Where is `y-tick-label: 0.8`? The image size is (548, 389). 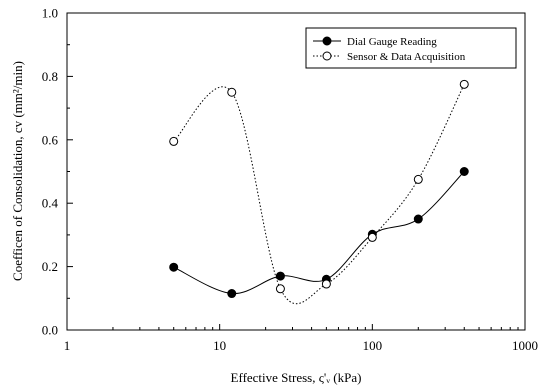
y-tick-label: 0.8 is located at coordinates (50, 76).